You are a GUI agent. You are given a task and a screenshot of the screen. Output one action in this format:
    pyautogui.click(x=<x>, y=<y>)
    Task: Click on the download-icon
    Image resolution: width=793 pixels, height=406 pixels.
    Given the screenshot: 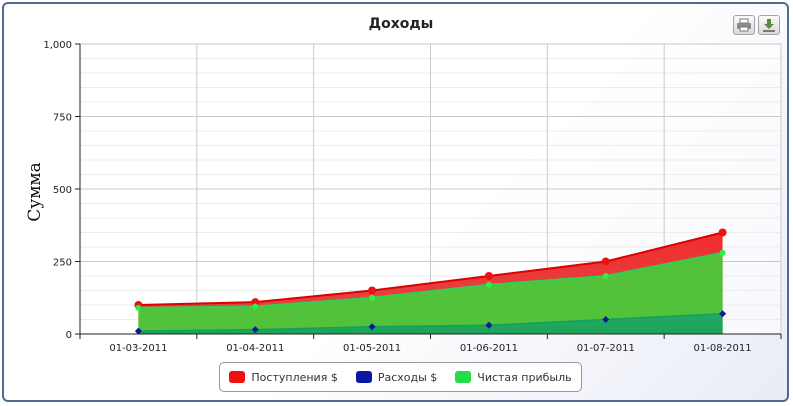 What is the action you would take?
    pyautogui.click(x=769, y=25)
    